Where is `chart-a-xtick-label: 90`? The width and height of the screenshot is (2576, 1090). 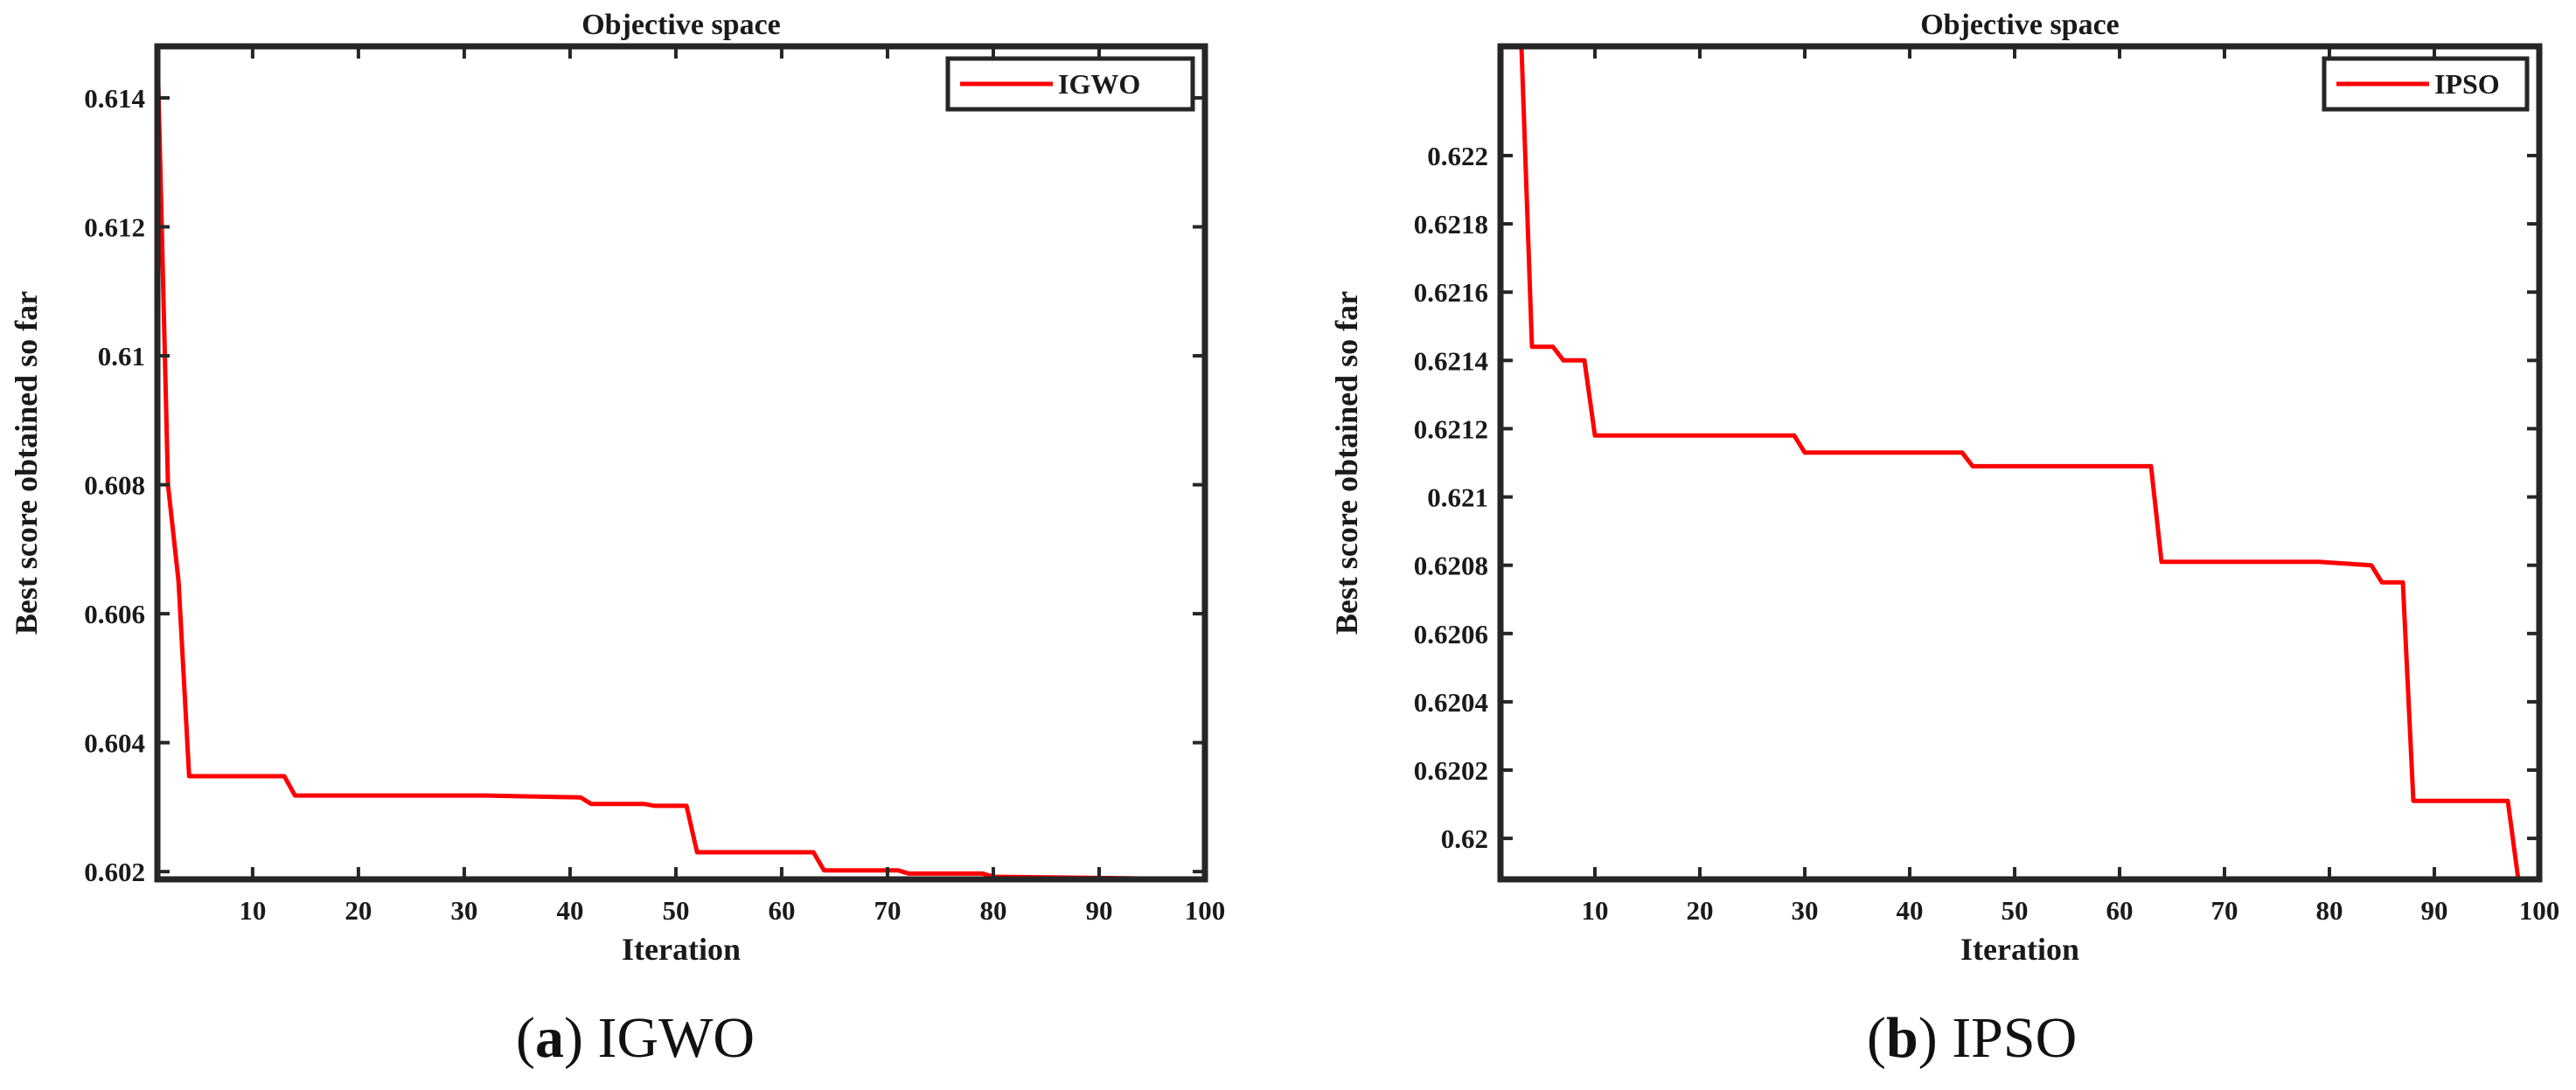 chart-a-xtick-label: 90 is located at coordinates (1098, 911).